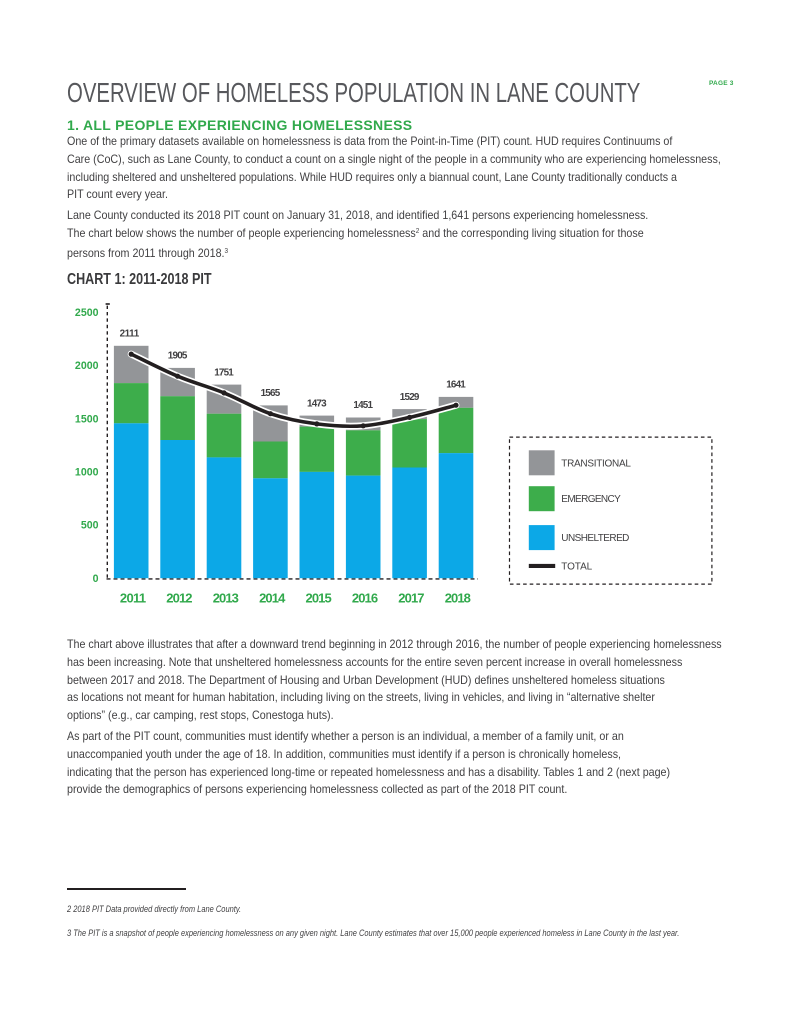 The width and height of the screenshot is (800, 1029). What do you see at coordinates (130, 334) in the screenshot?
I see `svg-text: 2111` at bounding box center [130, 334].